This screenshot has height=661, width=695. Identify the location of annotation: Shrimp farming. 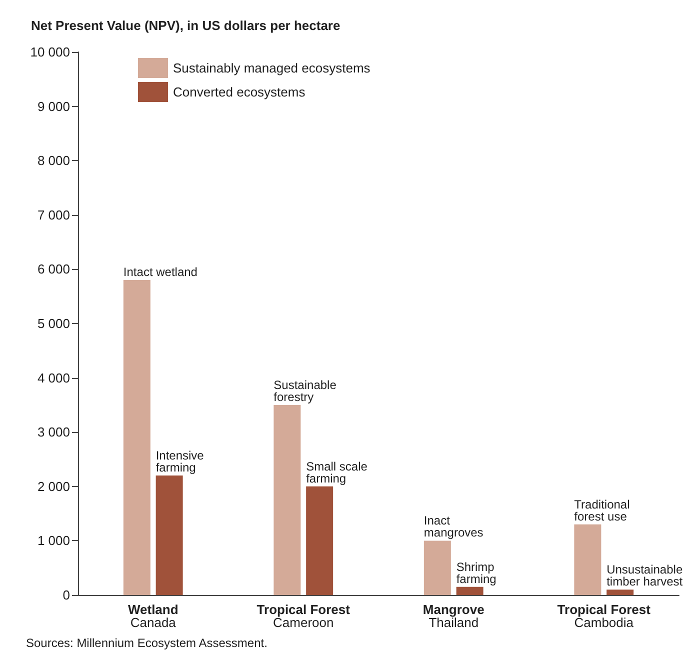
(476, 573).